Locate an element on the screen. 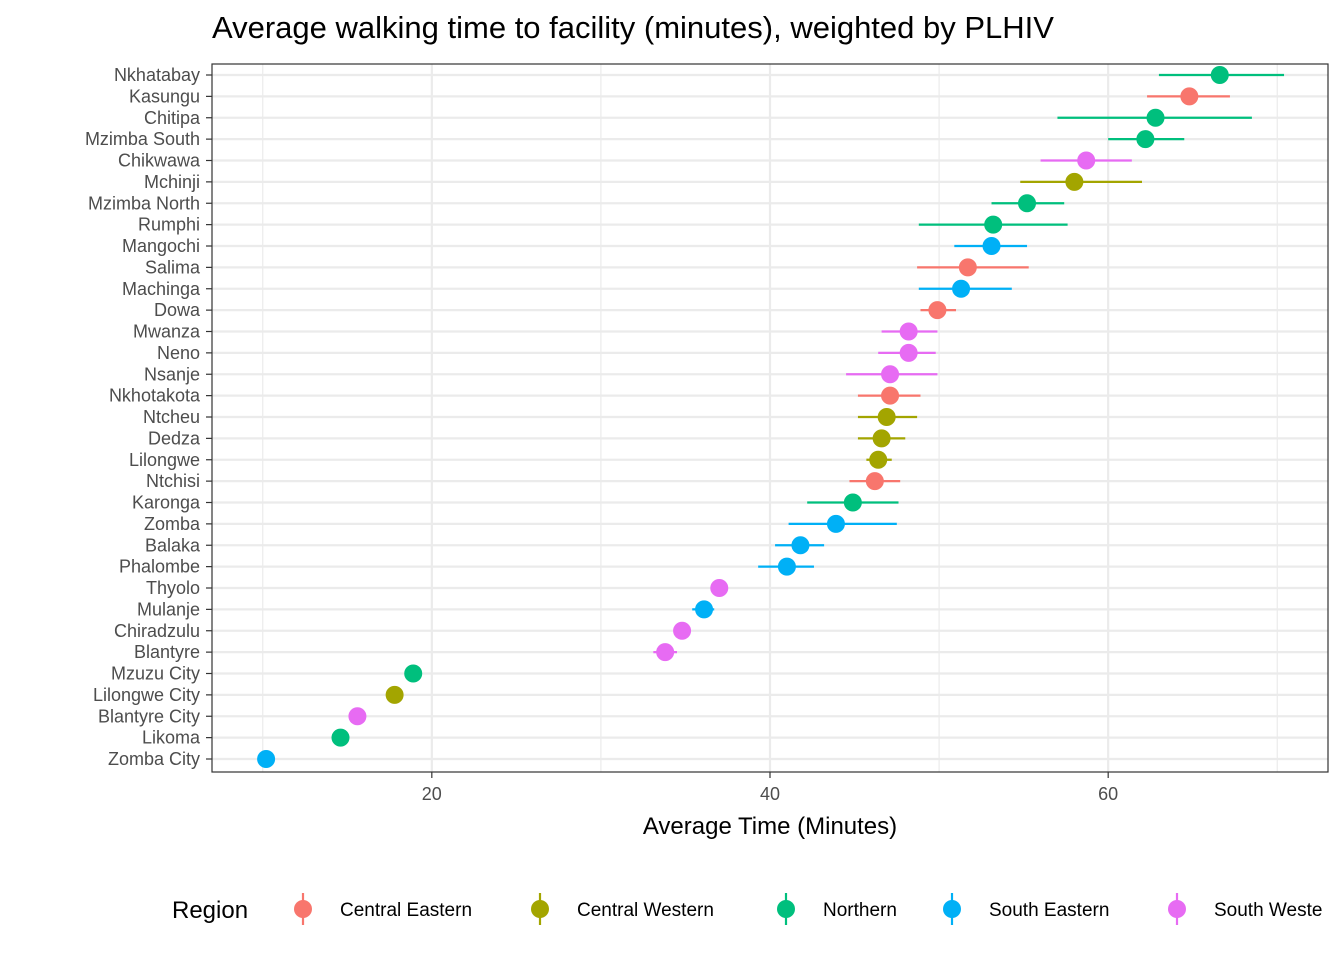  x-axis-title: Average Time (Minutes) is located at coordinates (770, 826).